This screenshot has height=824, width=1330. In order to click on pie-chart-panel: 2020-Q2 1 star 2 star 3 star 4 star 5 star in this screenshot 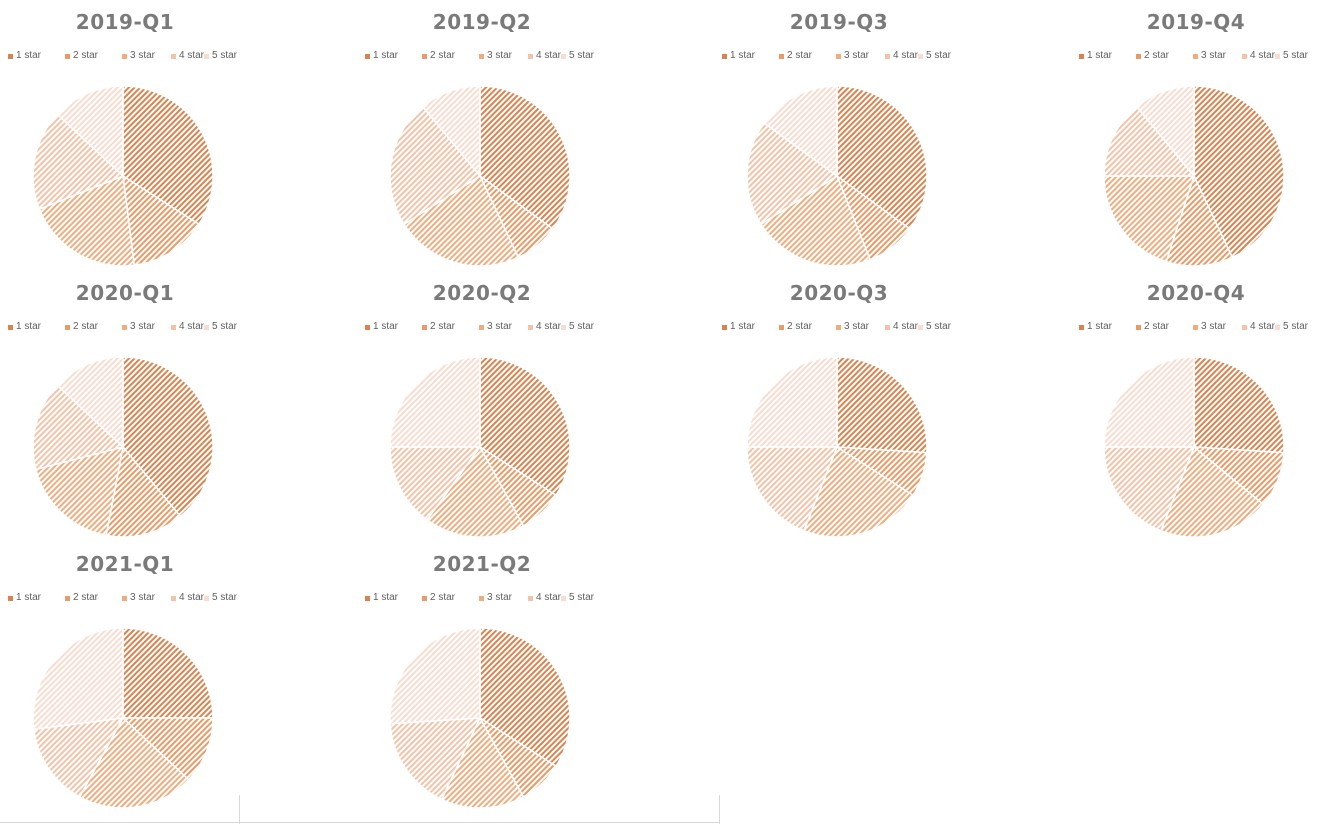, I will do `click(482, 406)`.